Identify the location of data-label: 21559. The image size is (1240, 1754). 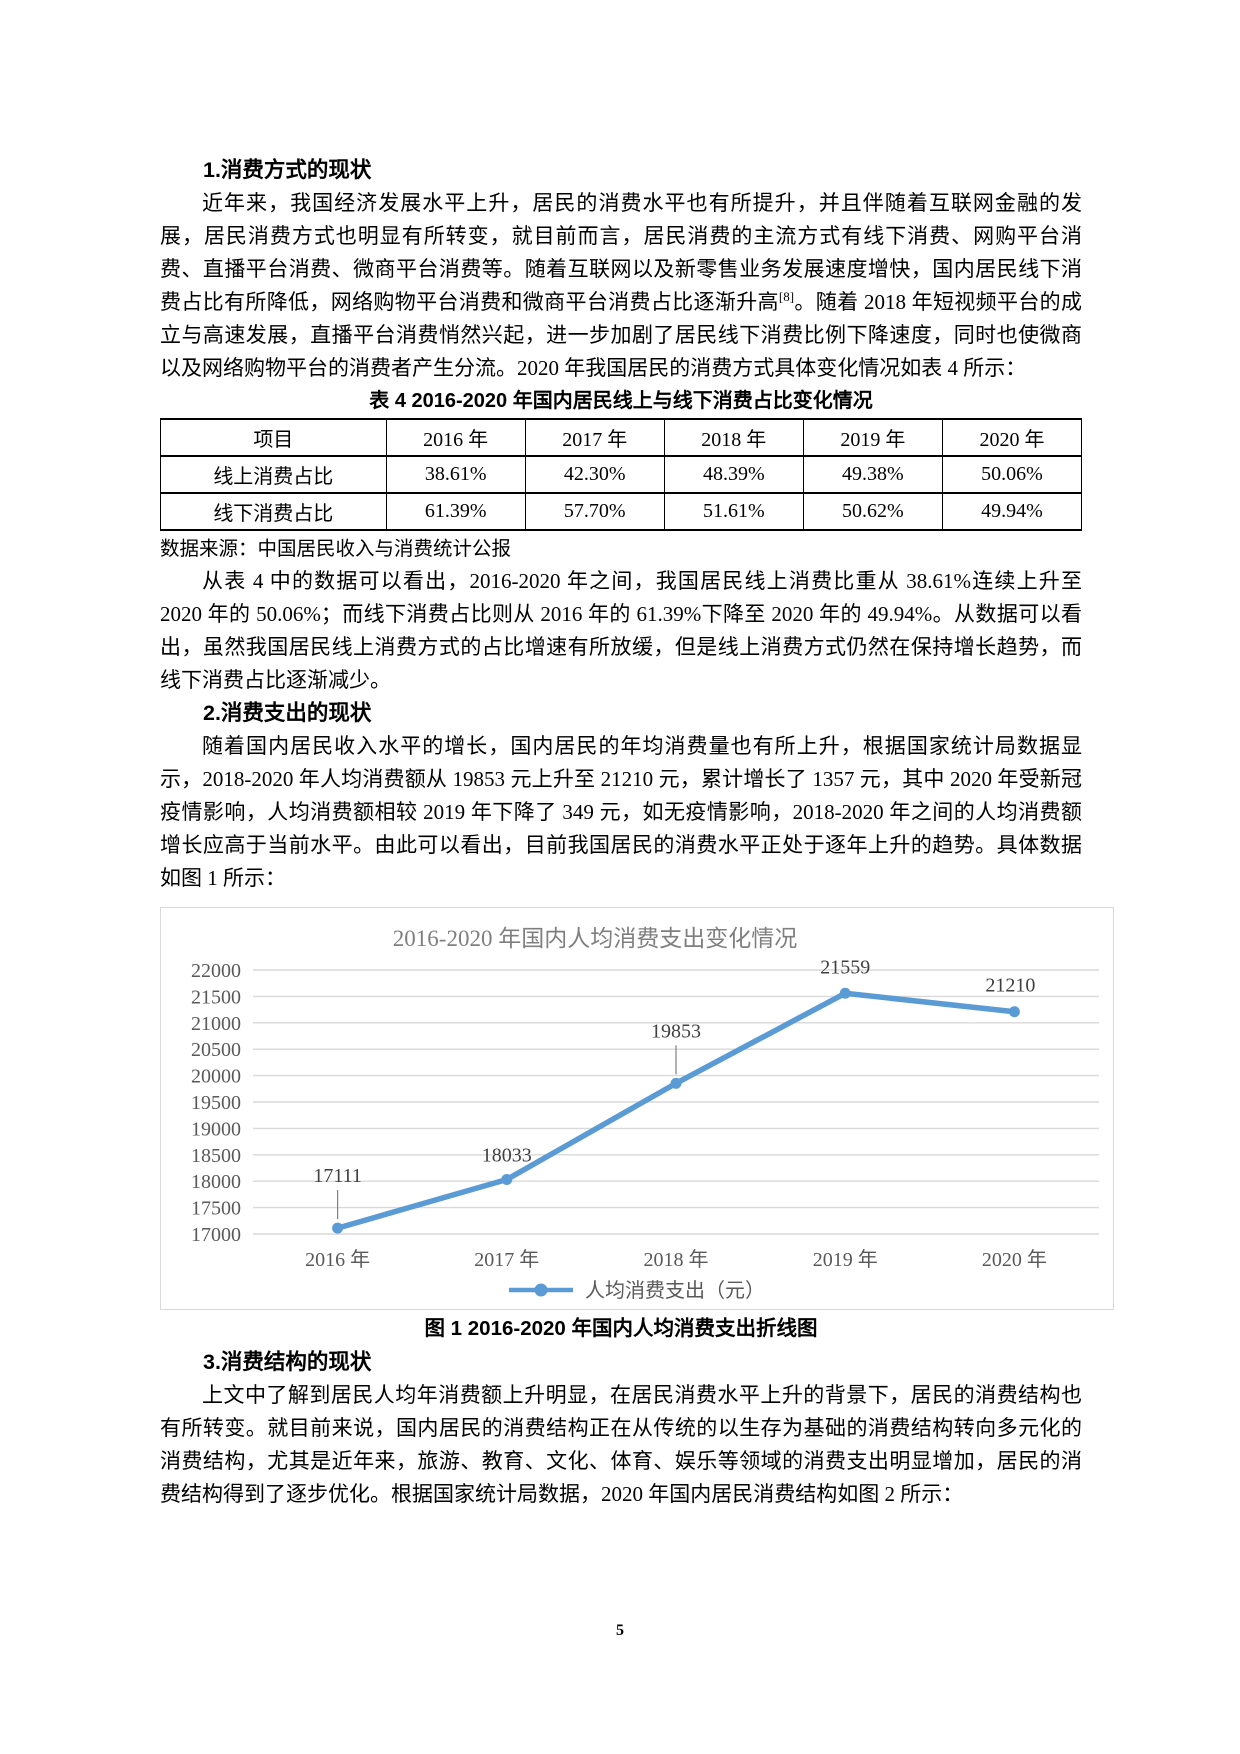
(845, 967).